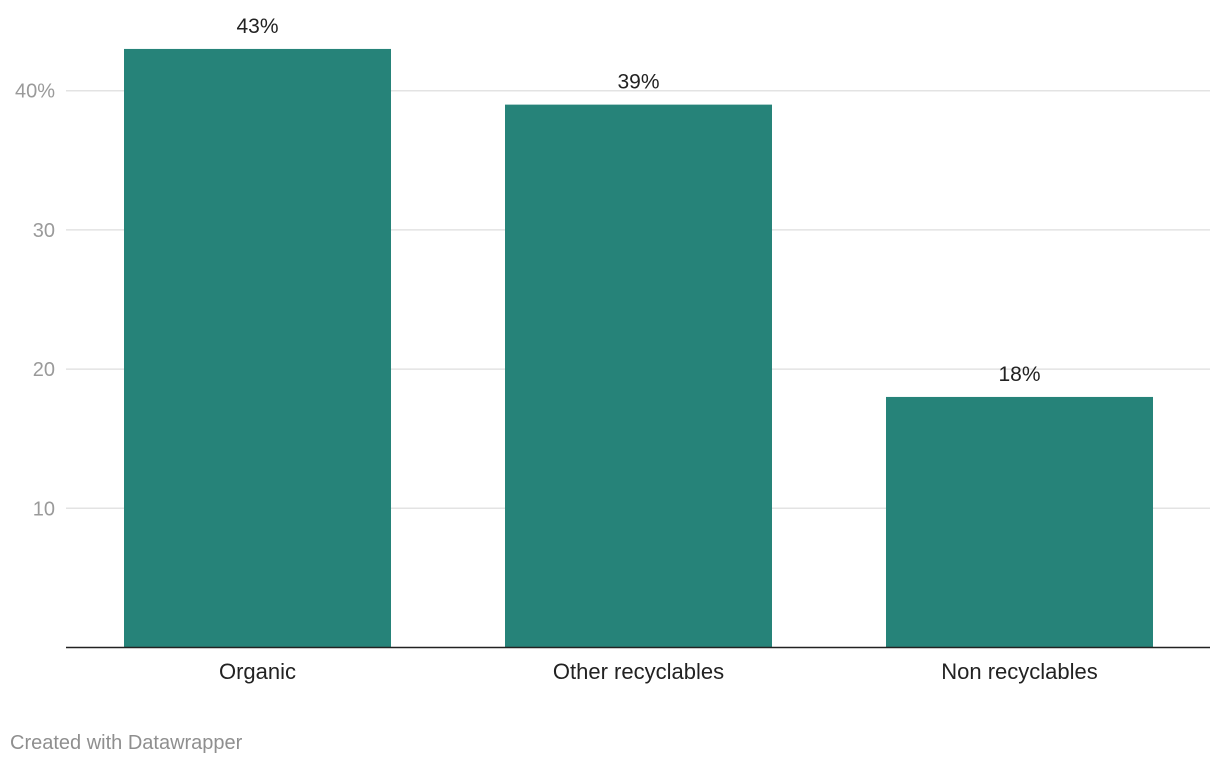 This screenshot has width=1220, height=768. What do you see at coordinates (44, 231) in the screenshot?
I see `y-tick-label: 30` at bounding box center [44, 231].